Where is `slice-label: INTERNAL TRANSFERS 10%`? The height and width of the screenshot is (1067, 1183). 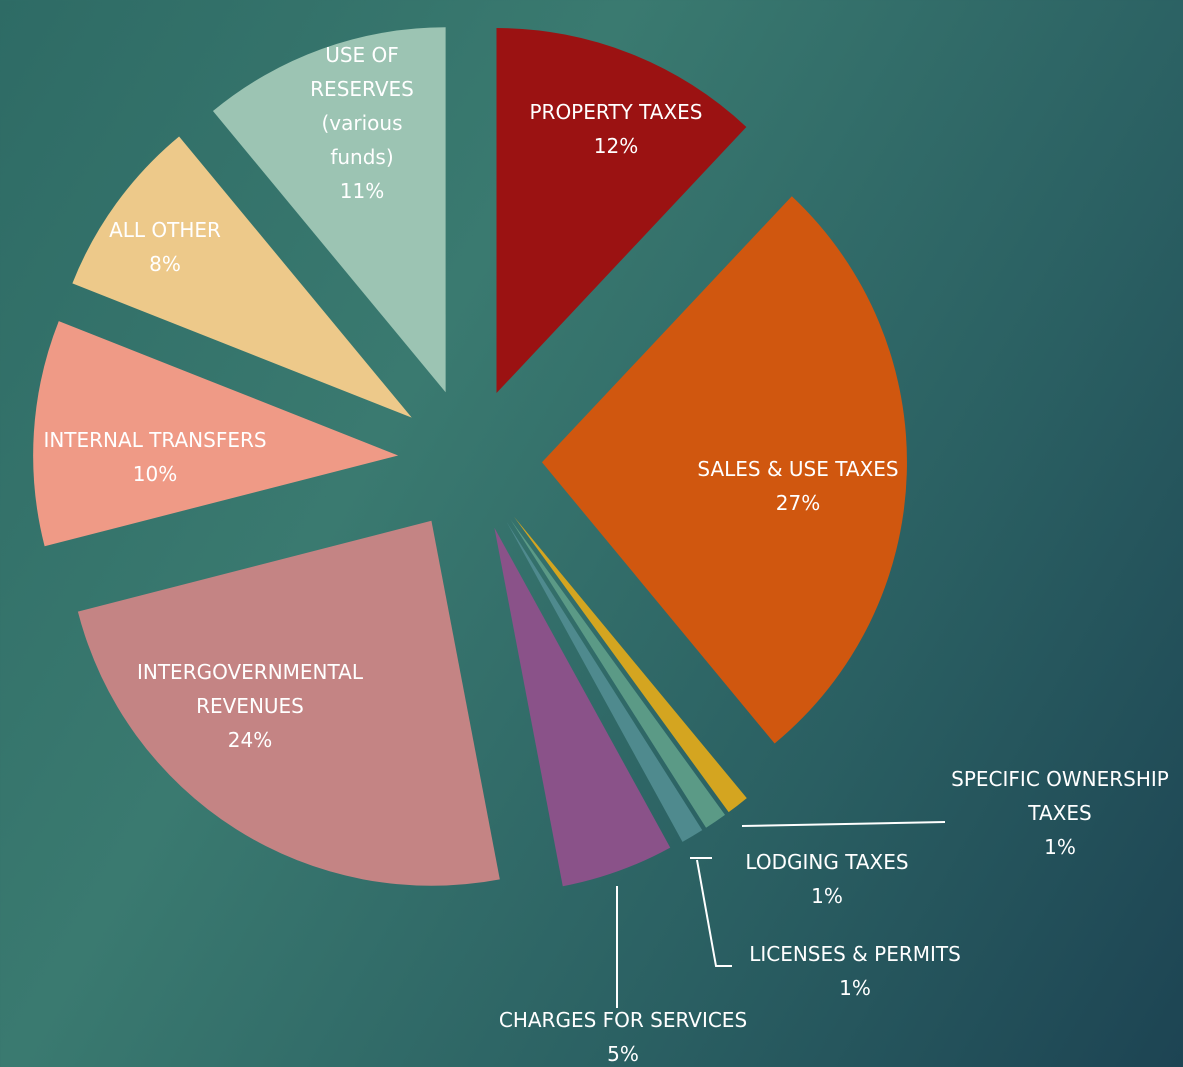
slice-label: INTERNAL TRANSFERS 10% is located at coordinates (155, 457).